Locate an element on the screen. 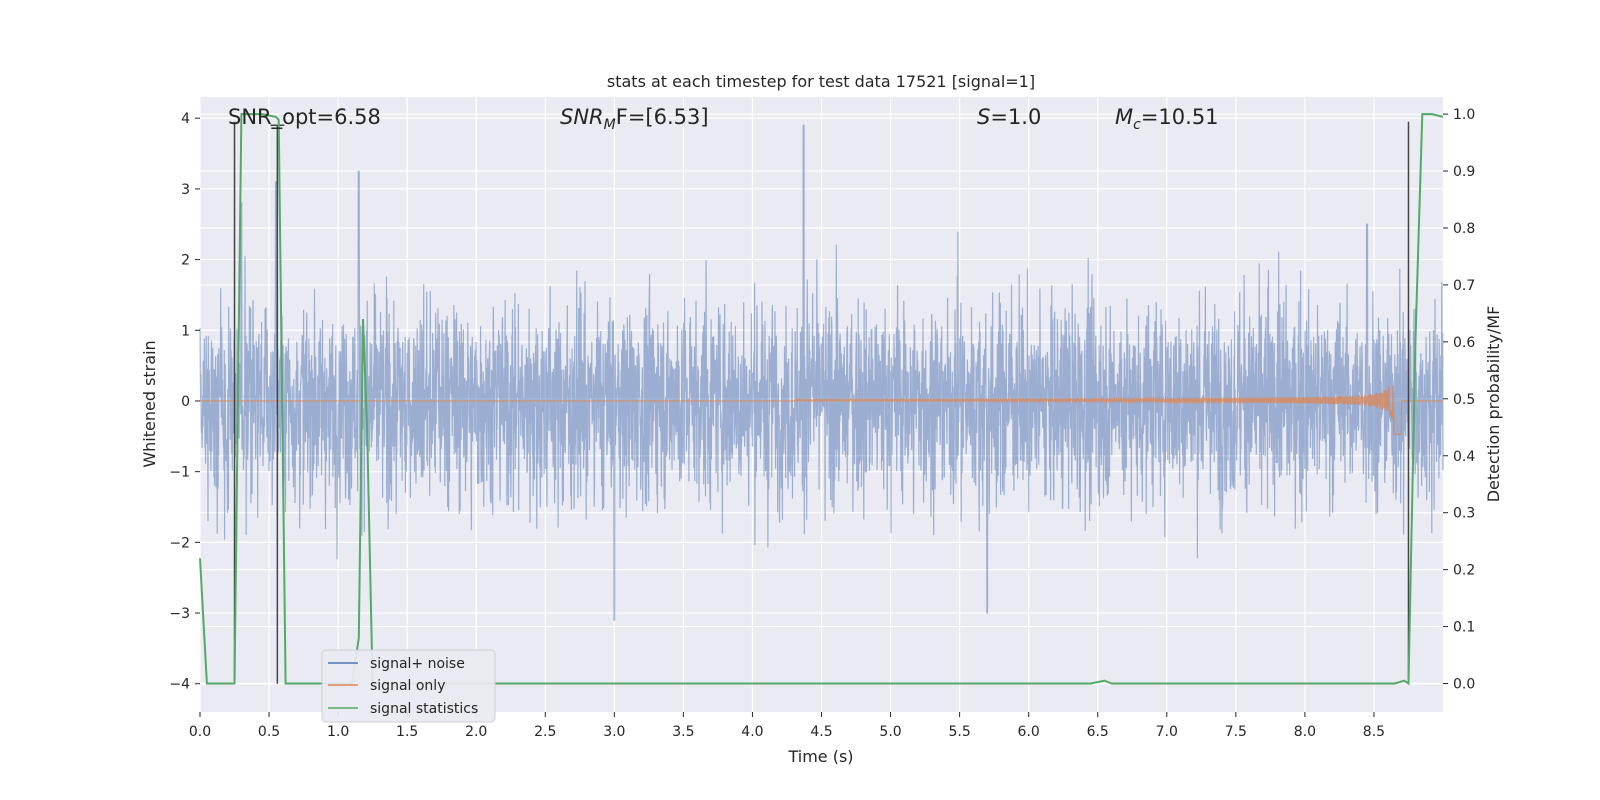 Image resolution: width=1600 pixels, height=800 pixels. series-signal-only is located at coordinates (821, 410).